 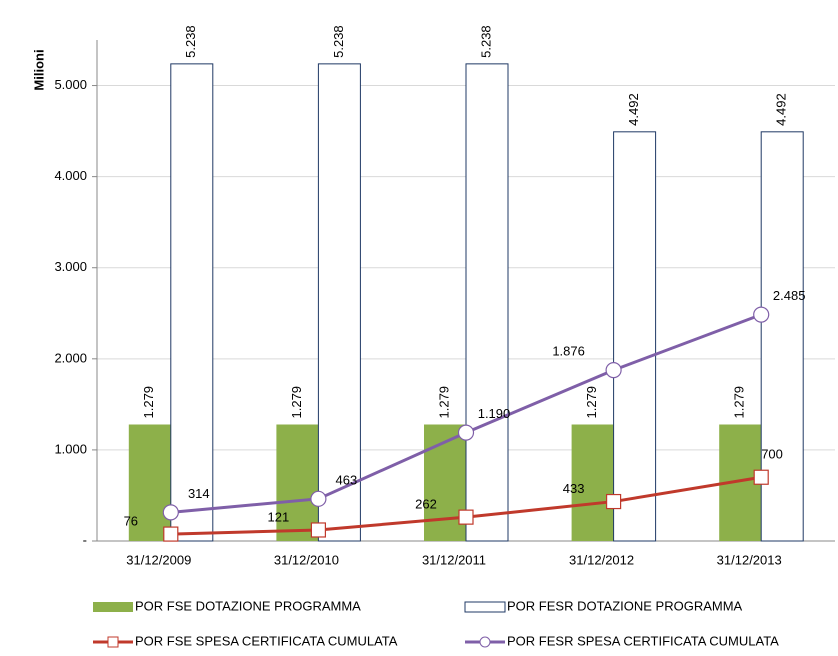 What do you see at coordinates (601, 559) in the screenshot?
I see `x-tick-label: 31/12/2012` at bounding box center [601, 559].